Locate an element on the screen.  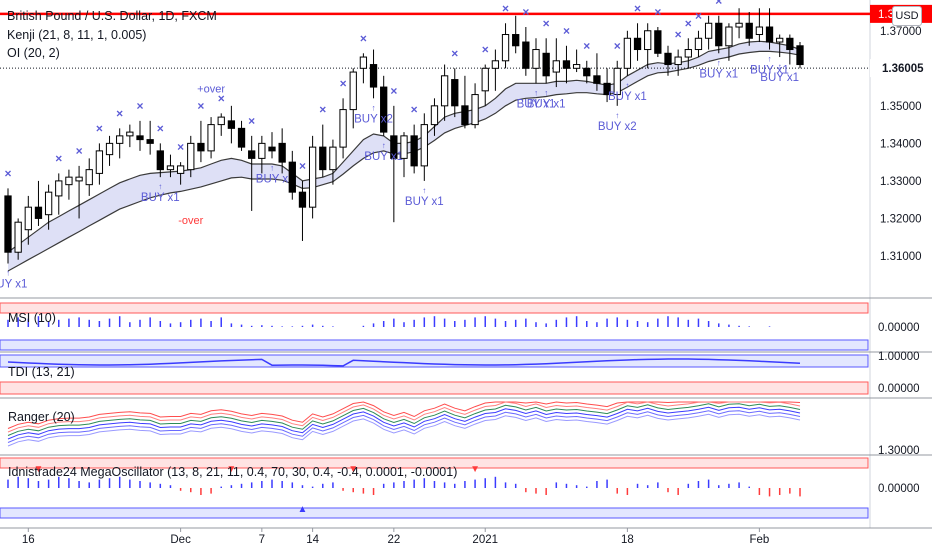
time-axis-label: 22 is located at coordinates (393, 540).